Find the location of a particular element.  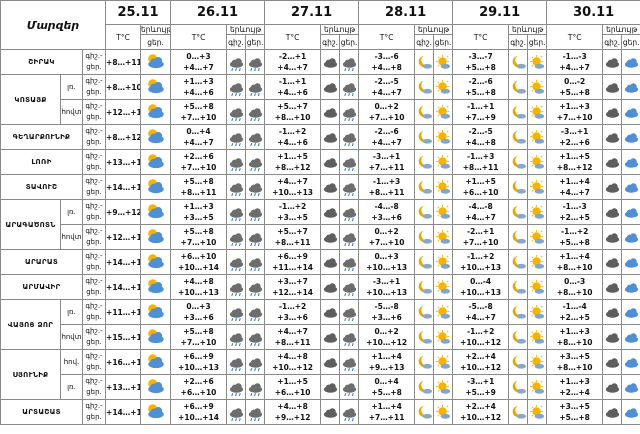

temp: +5…+8 is located at coordinates (574, 417).